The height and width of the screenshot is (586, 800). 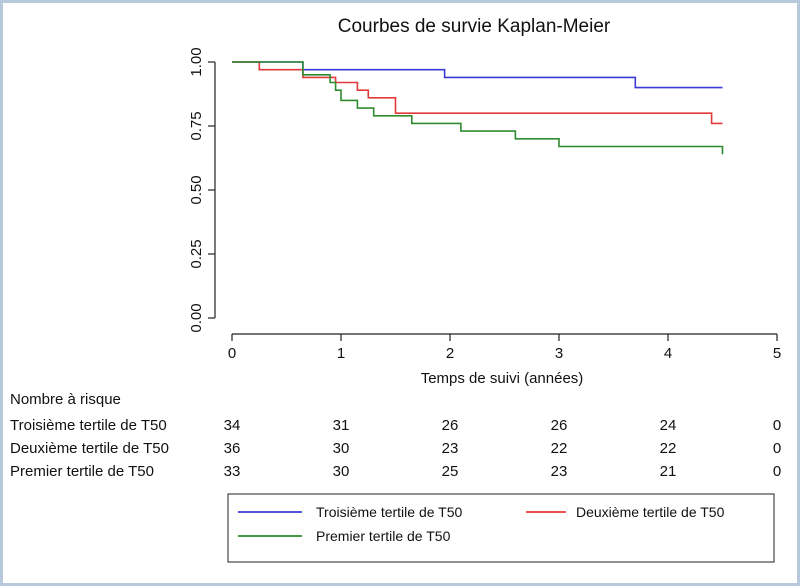 I want to click on x-tick-label: 5, so click(x=777, y=353).